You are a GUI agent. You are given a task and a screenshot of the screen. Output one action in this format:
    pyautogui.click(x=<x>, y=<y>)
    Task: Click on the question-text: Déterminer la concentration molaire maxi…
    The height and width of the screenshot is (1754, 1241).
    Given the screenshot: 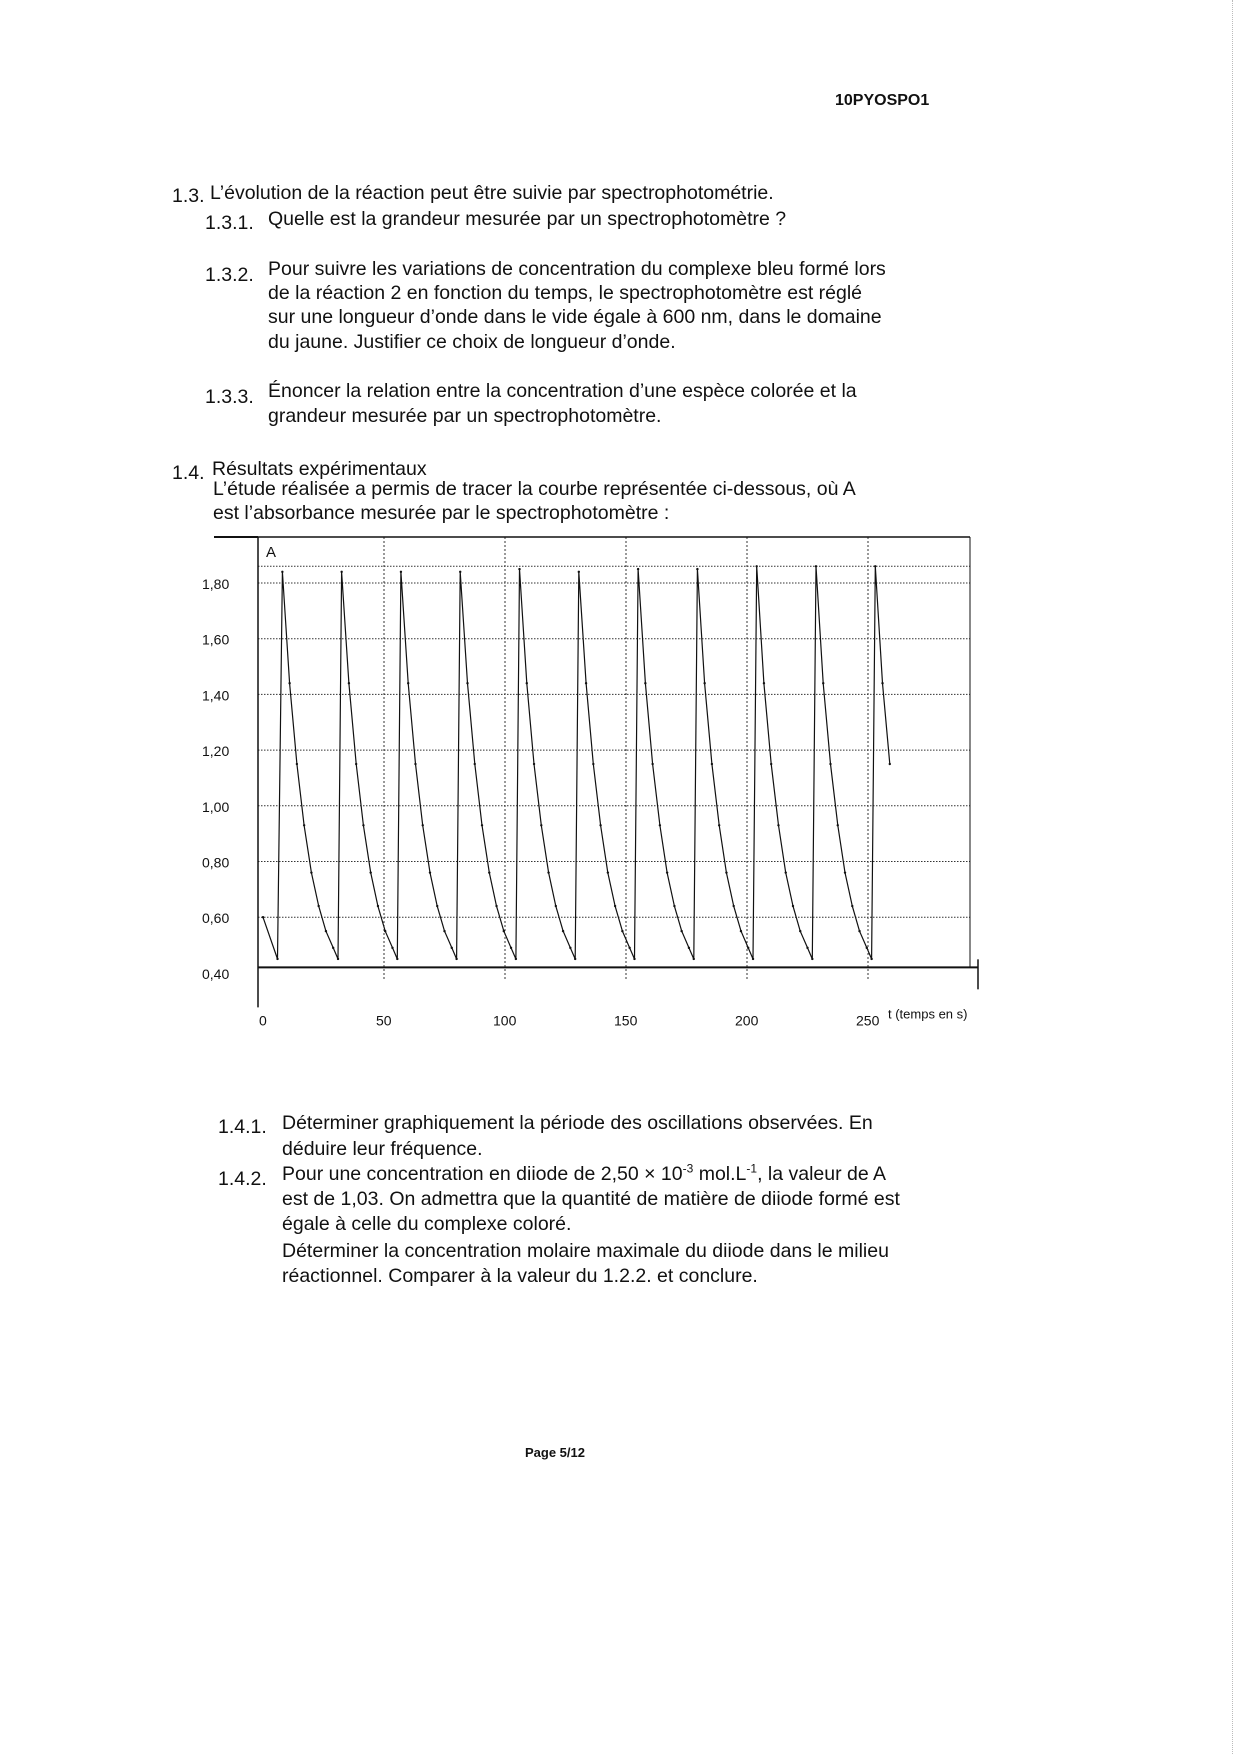 What is the action you would take?
    pyautogui.click(x=585, y=1251)
    